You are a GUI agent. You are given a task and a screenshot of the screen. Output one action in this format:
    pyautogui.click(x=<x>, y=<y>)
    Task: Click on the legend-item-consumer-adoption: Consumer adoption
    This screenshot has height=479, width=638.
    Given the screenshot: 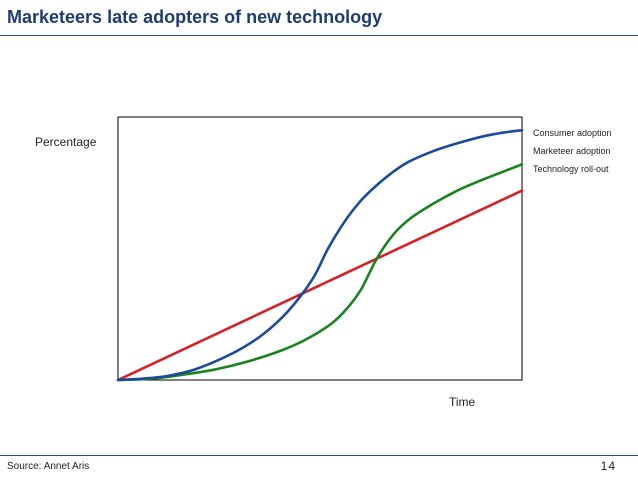 What is the action you would take?
    pyautogui.click(x=572, y=133)
    